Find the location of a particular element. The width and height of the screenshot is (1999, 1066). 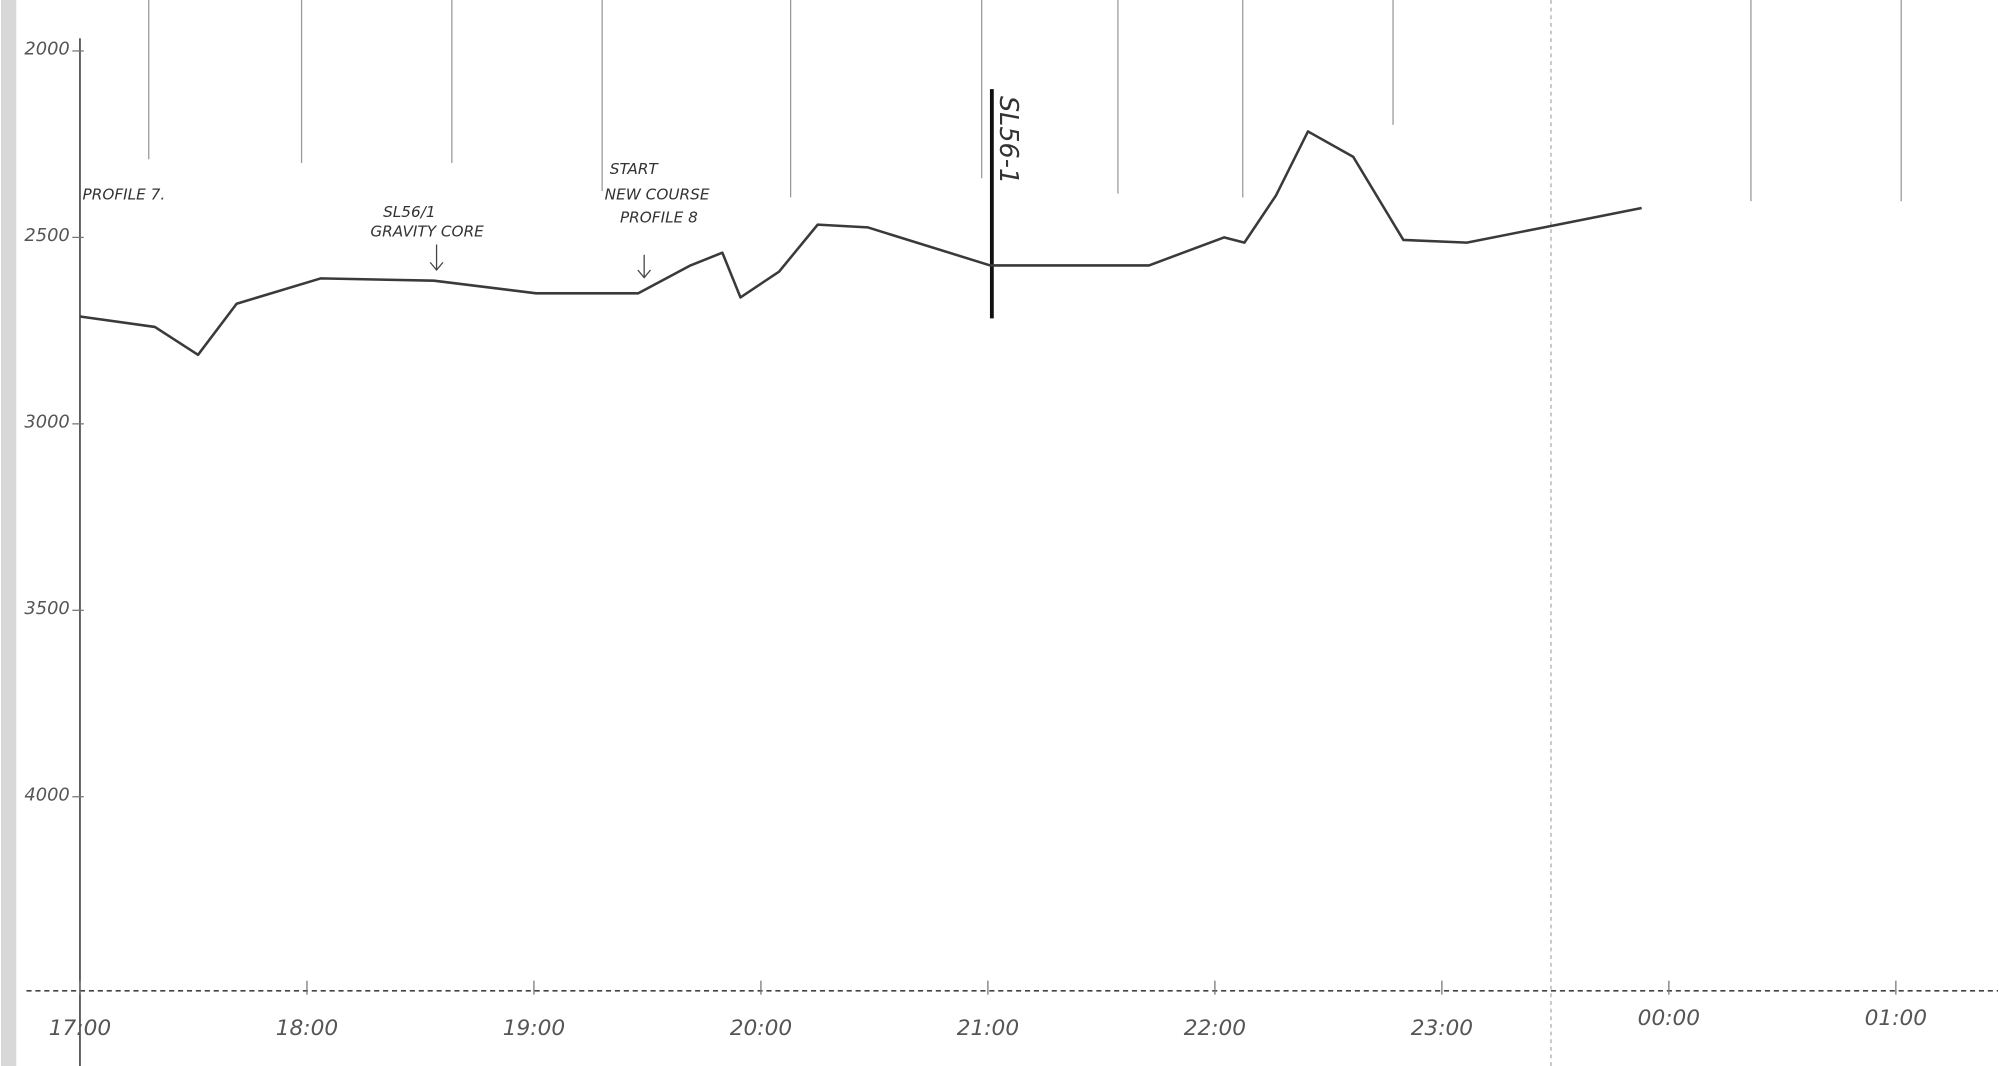

x-tick-label: 23:00 is located at coordinates (1442, 1028).